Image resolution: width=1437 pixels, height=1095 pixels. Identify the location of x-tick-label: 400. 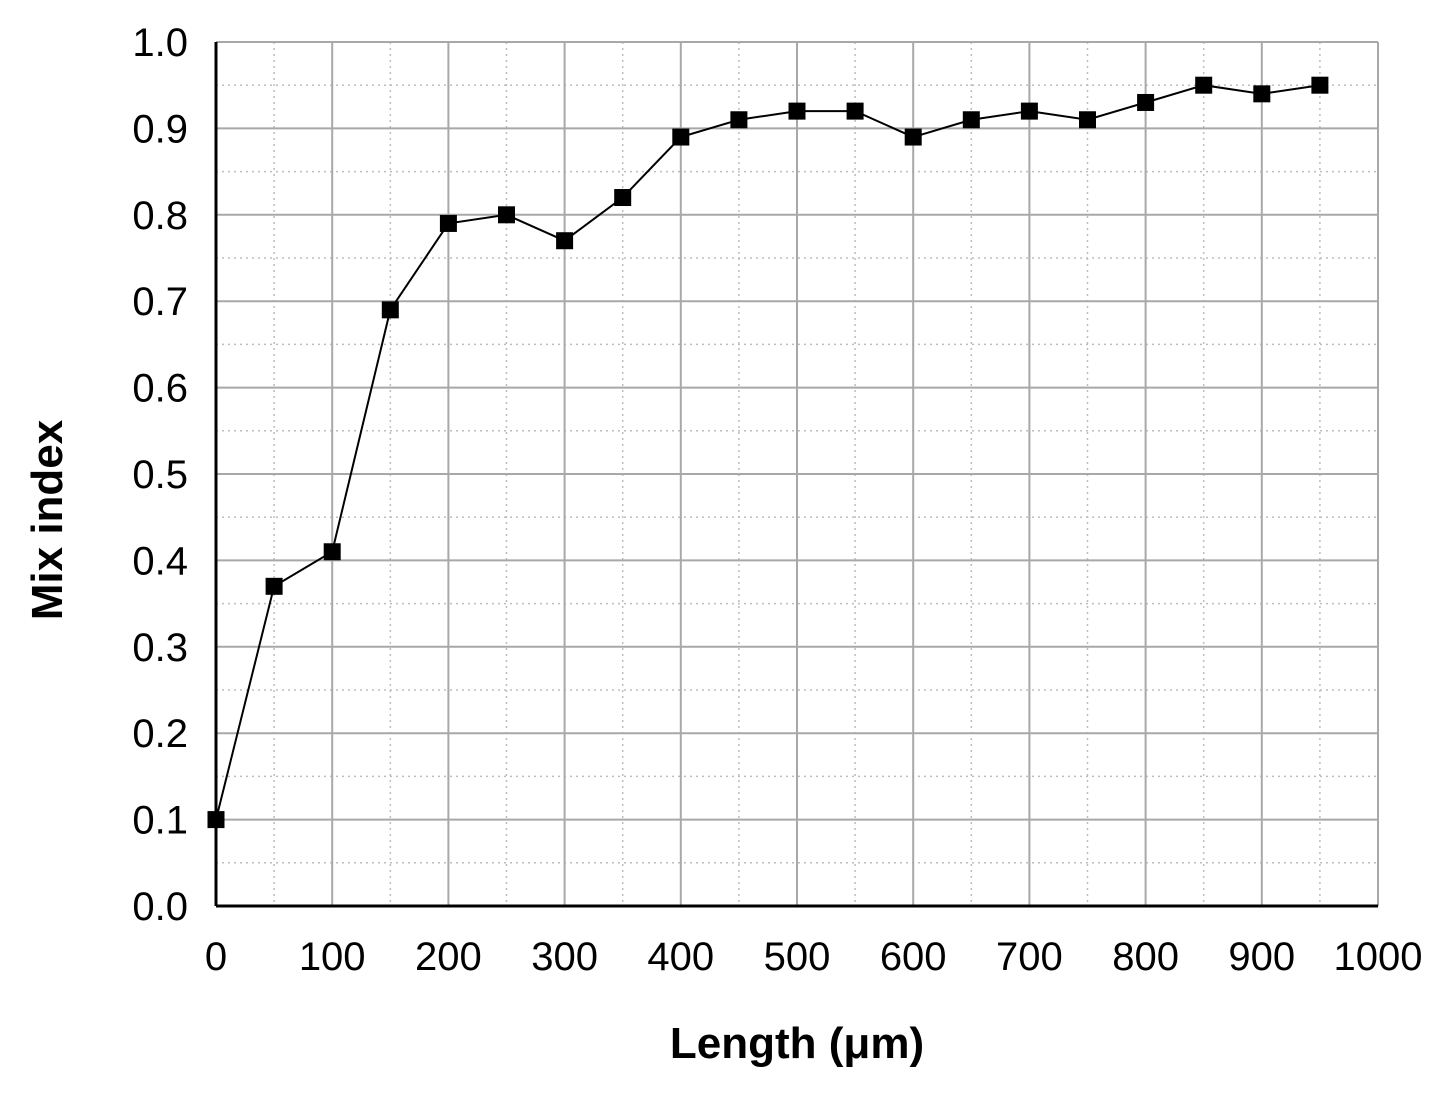
(680, 957).